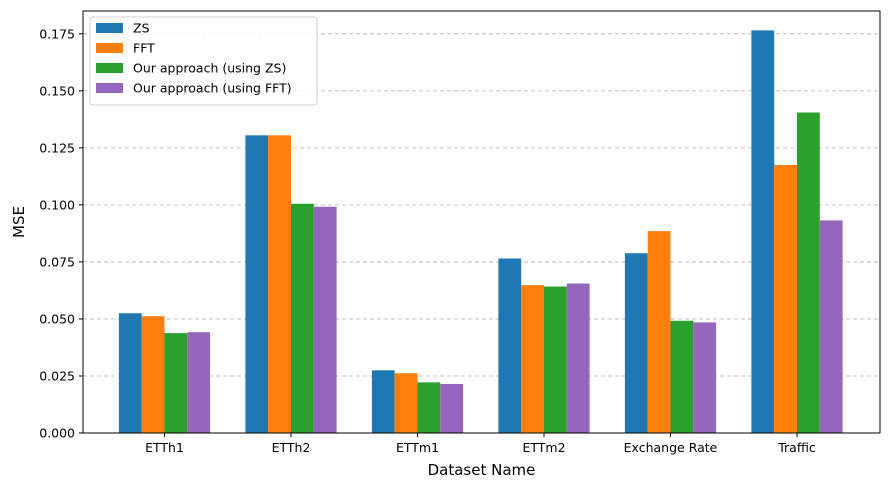  Describe the element at coordinates (109, 48) in the screenshot. I see `legend-swatch-fft` at that location.